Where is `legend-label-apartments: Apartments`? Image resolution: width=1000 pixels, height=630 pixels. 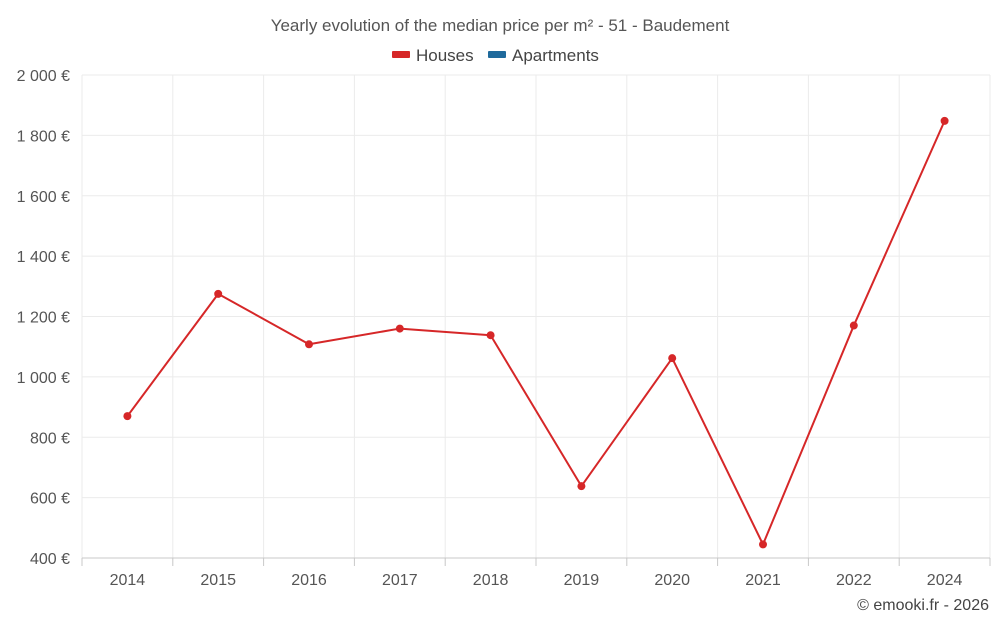
legend-label-apartments: Apartments is located at coordinates (555, 55).